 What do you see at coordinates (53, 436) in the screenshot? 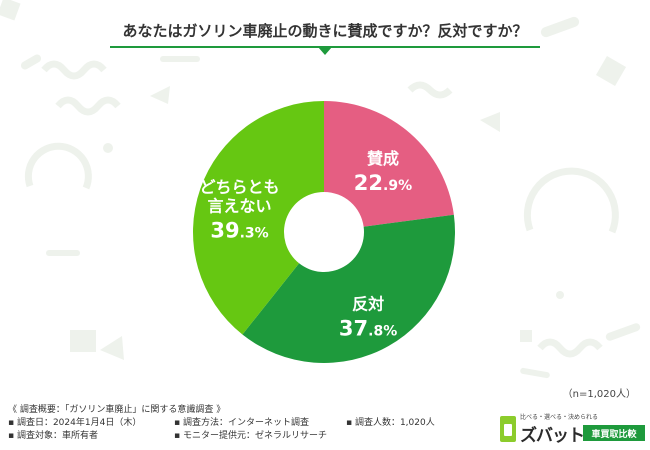
I see `survey-target: ▪ 調査対象：車所有者` at bounding box center [53, 436].